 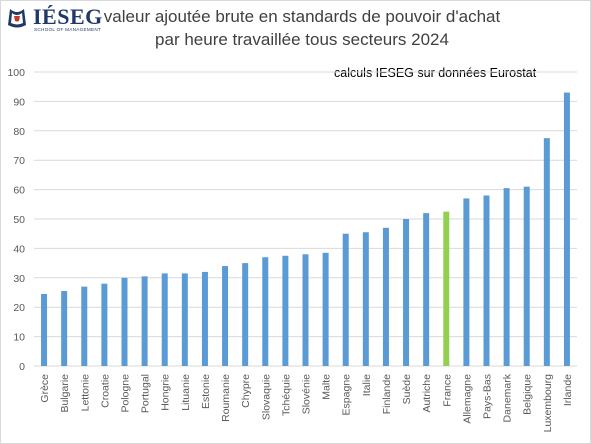 I want to click on x-tick-label: Slovénie, so click(x=307, y=394).